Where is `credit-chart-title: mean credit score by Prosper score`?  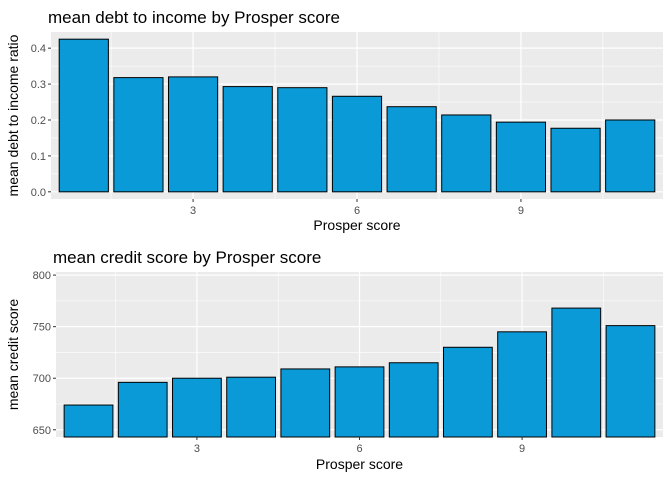
credit-chart-title: mean credit score by Prosper score is located at coordinates (187, 257).